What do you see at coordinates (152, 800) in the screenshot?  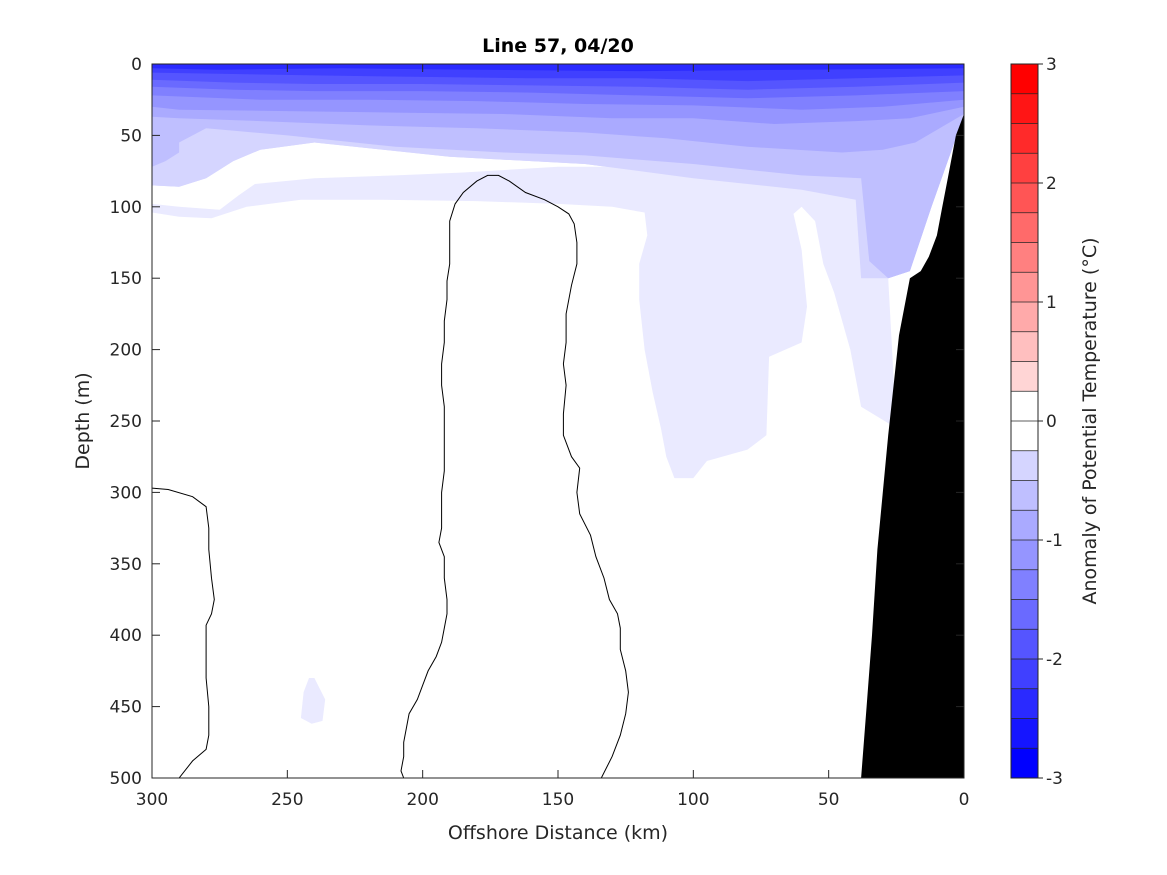 I see `x-tick-label: 300` at bounding box center [152, 800].